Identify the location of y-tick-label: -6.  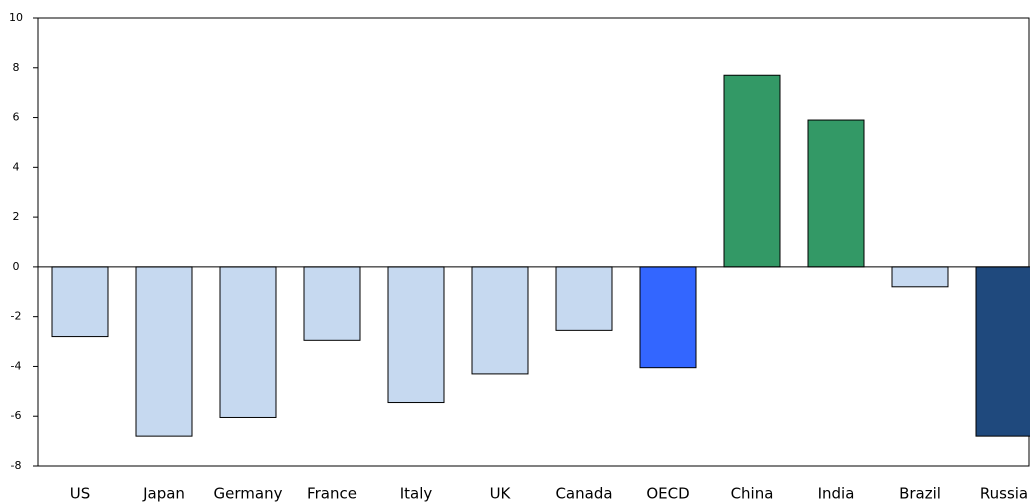
(16, 415).